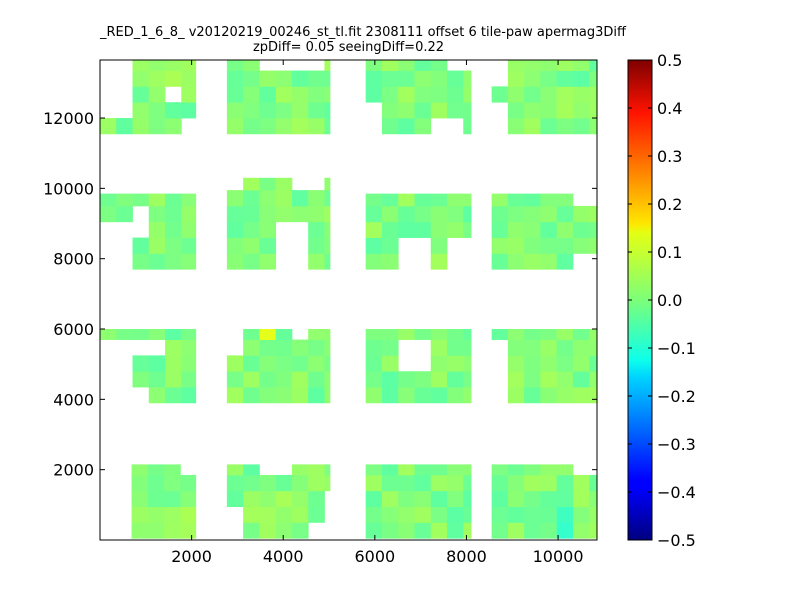 The height and width of the screenshot is (600, 800). I want to click on y-tick-label: 8000, so click(73, 259).